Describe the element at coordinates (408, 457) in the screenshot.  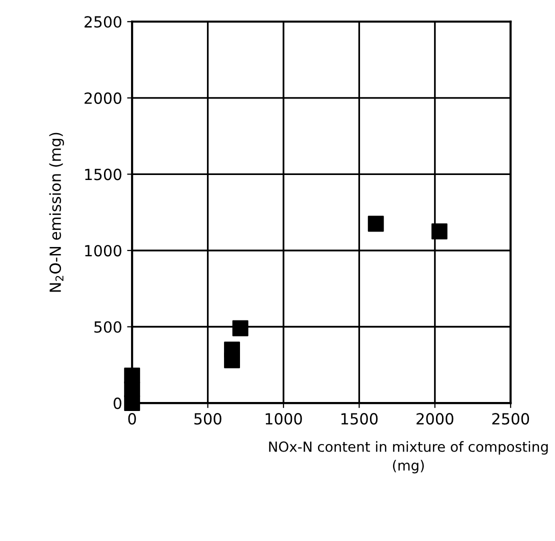
I see `x-axis-title: NOx-N content in mixture of composting (mg)` at that location.